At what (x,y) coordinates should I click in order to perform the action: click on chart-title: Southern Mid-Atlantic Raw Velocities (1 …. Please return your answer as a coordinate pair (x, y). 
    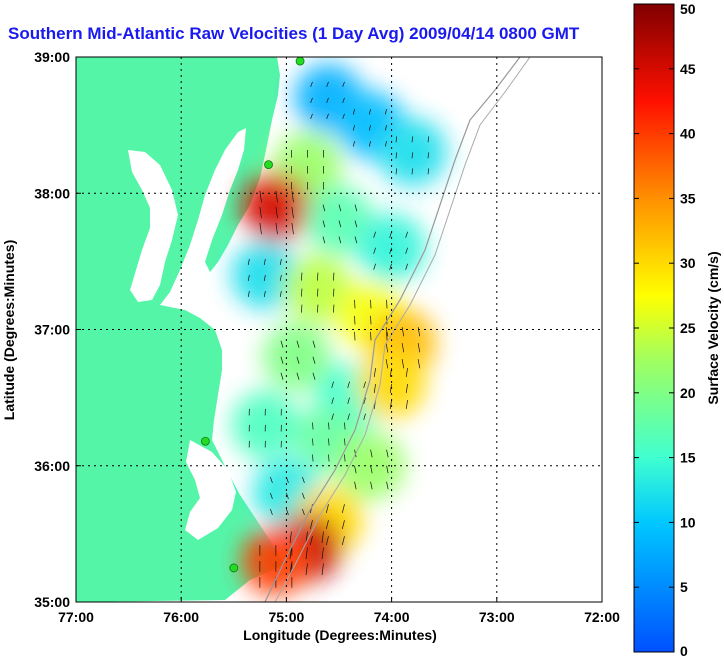
    Looking at the image, I should click on (294, 33).